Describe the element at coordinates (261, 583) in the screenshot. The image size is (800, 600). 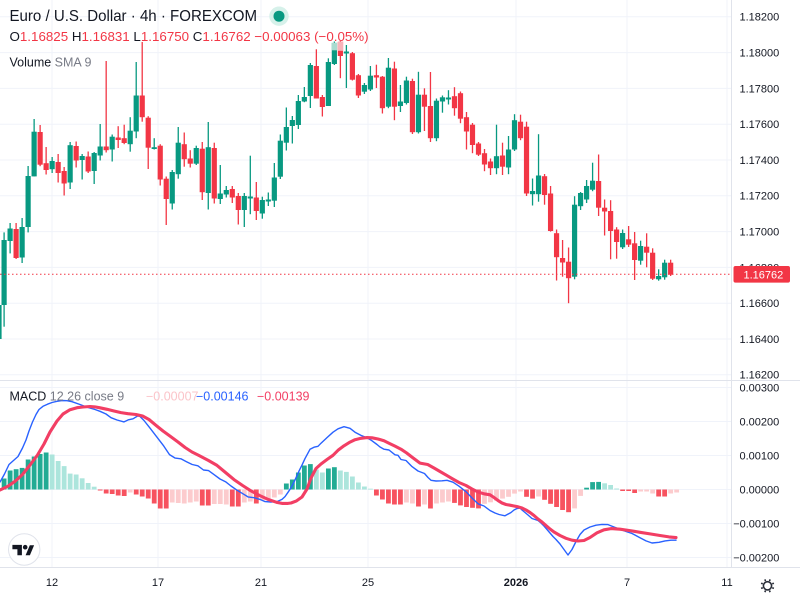
I see `svg-text: 21` at that location.